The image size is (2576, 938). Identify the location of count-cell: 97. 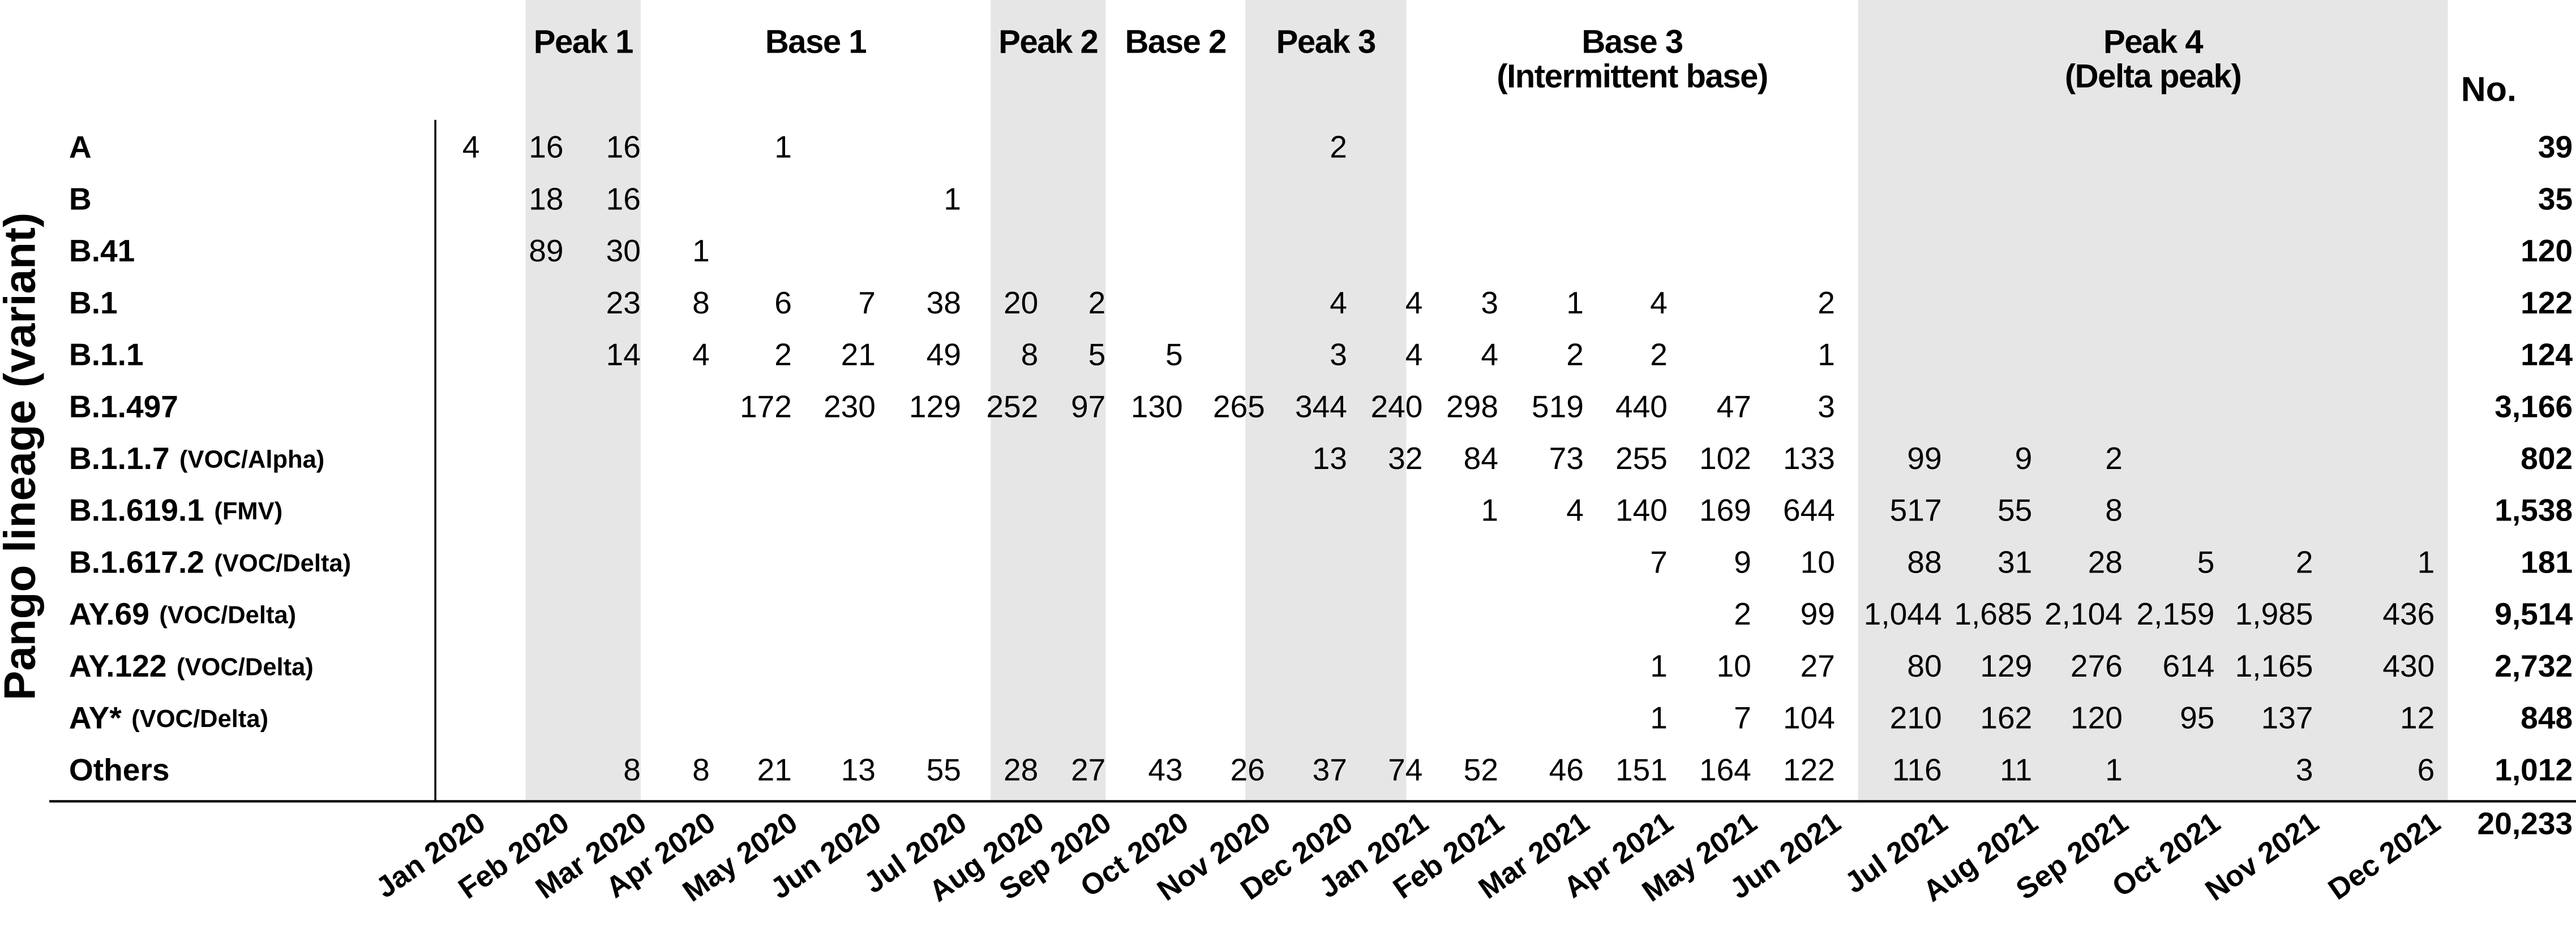
(1088, 406).